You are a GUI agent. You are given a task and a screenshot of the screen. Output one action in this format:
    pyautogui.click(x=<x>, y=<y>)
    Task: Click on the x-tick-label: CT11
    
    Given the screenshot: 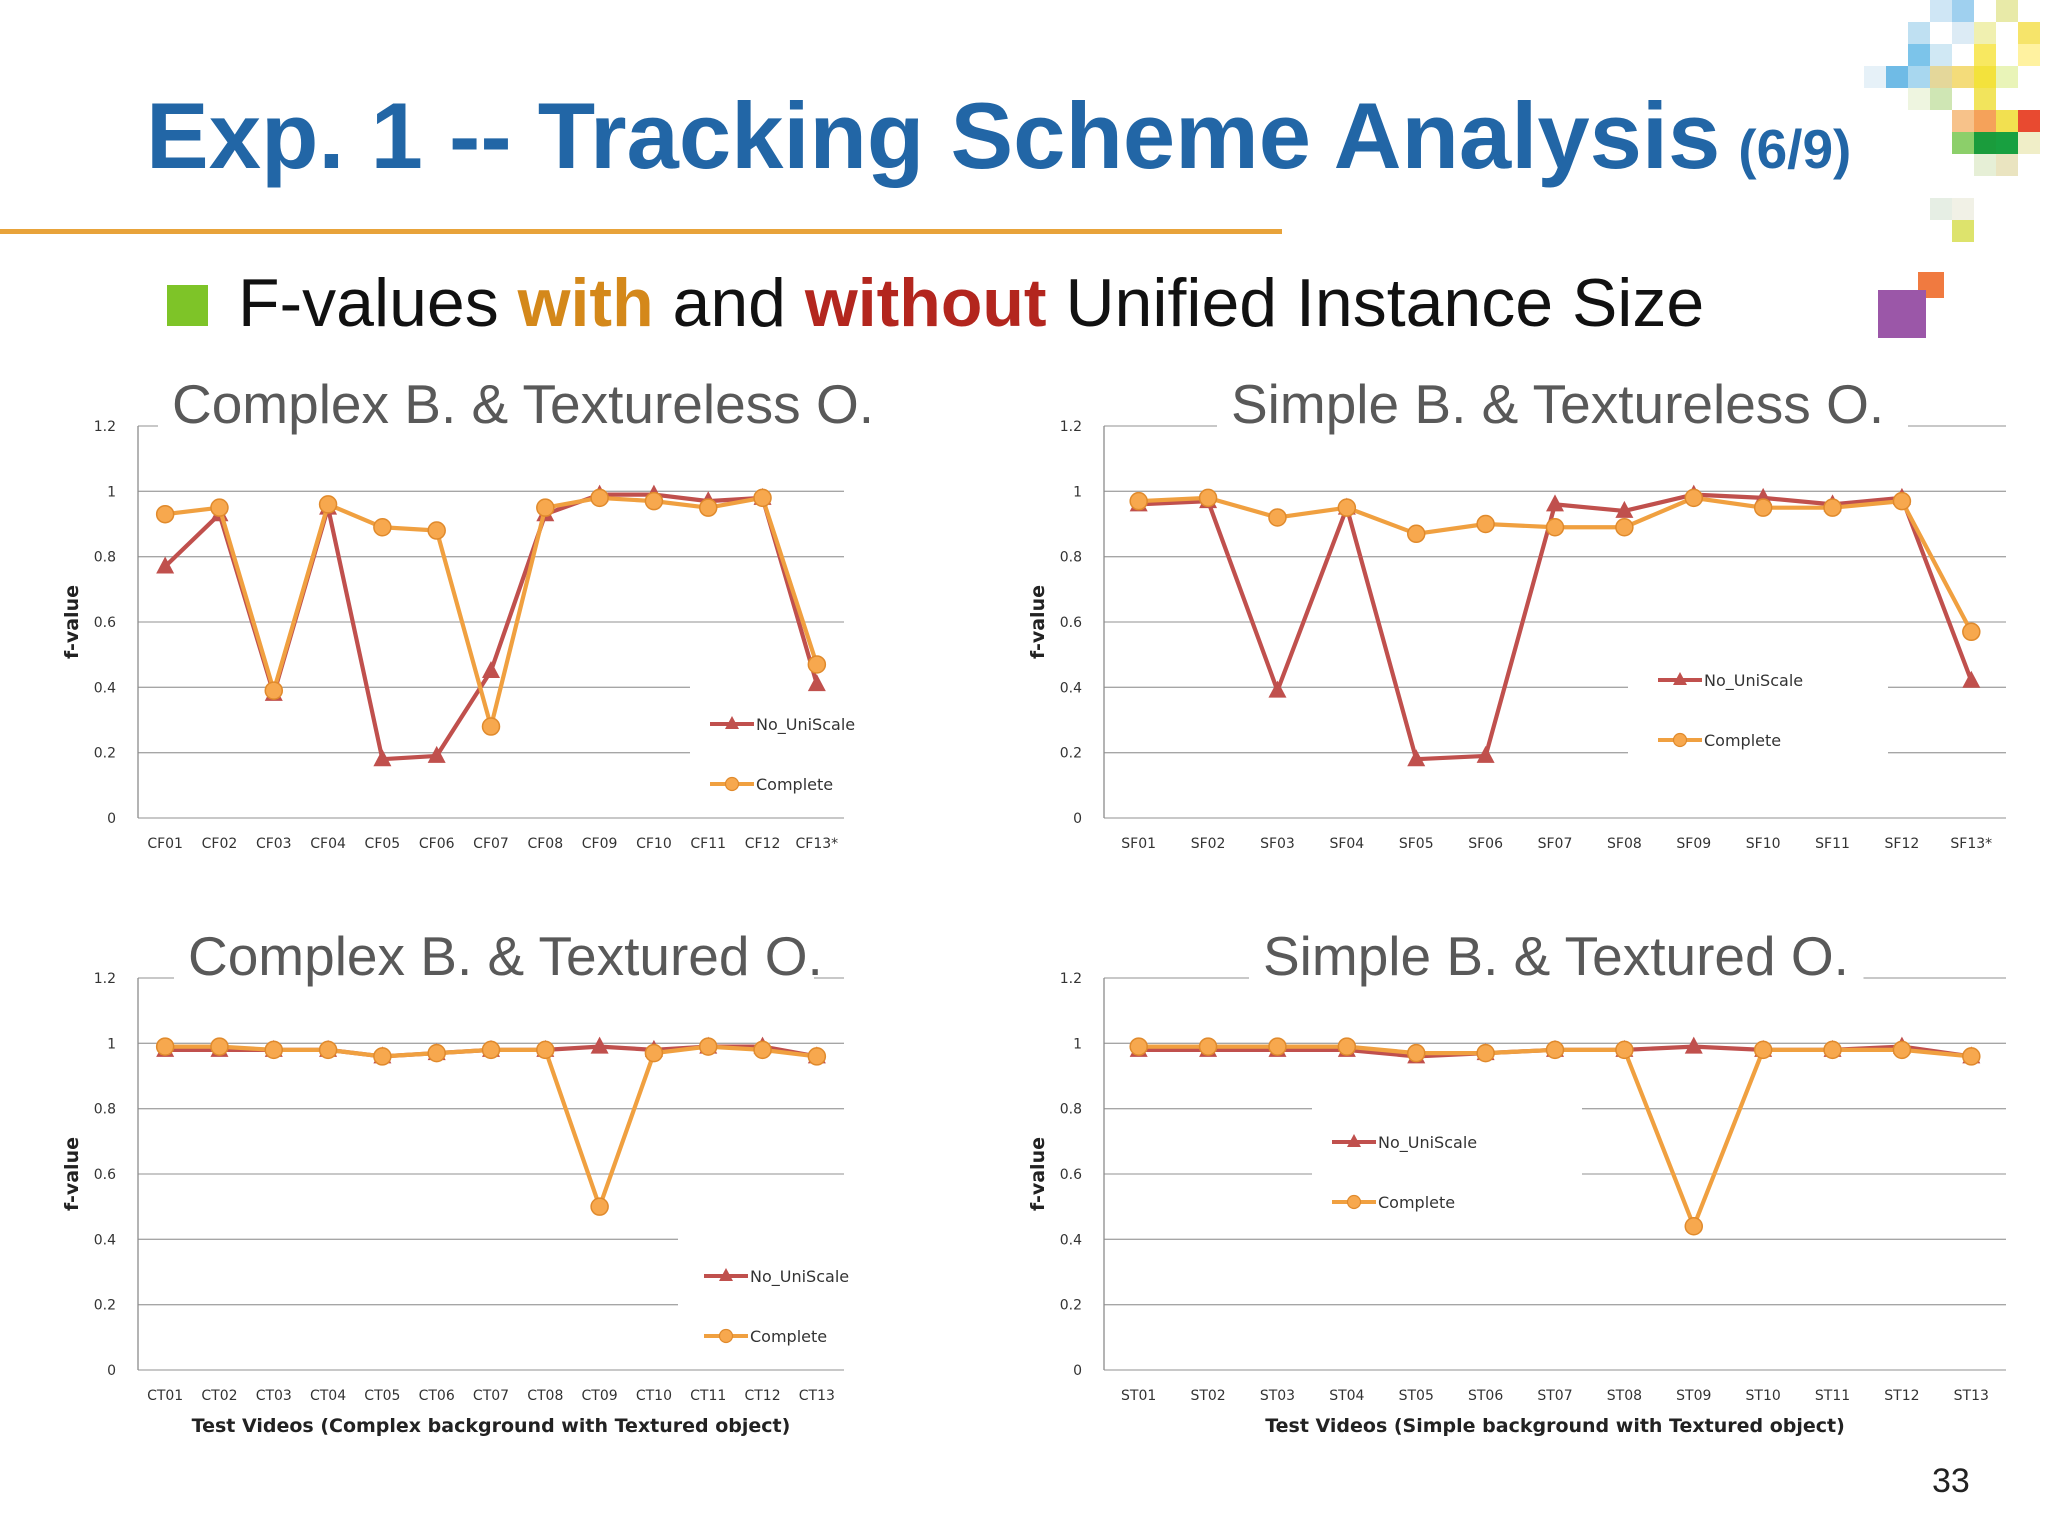 What is the action you would take?
    pyautogui.click(x=708, y=1396)
    